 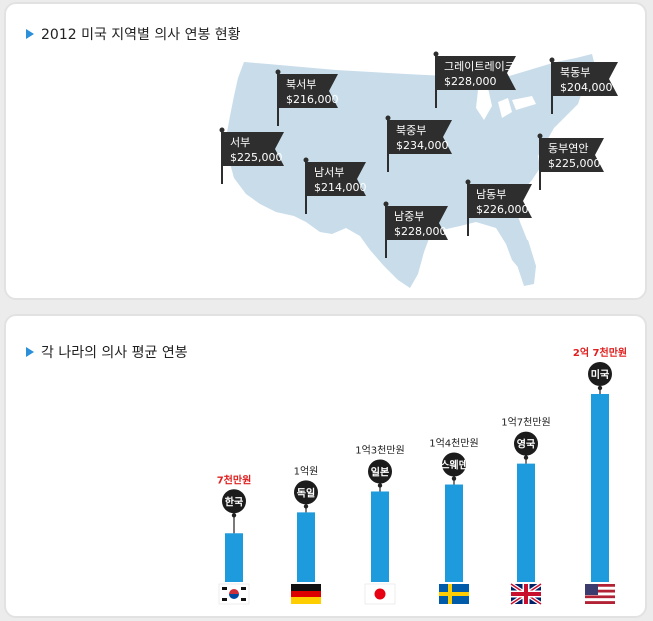 What do you see at coordinates (380, 594) in the screenshot?
I see `japan-flag-icon` at bounding box center [380, 594].